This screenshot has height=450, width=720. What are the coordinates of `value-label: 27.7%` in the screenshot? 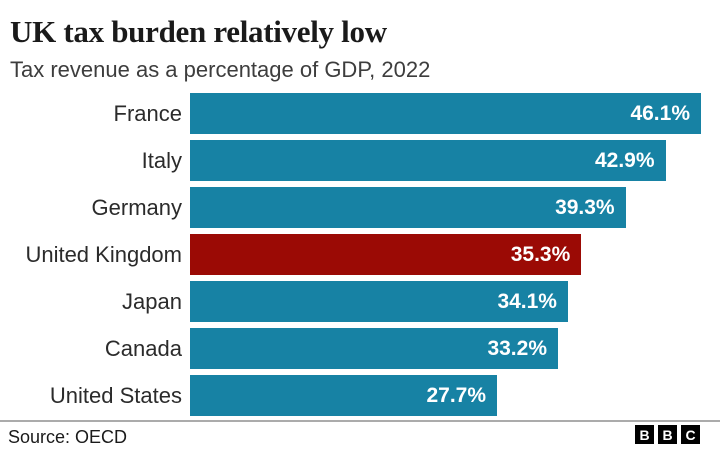 It's located at (456, 395).